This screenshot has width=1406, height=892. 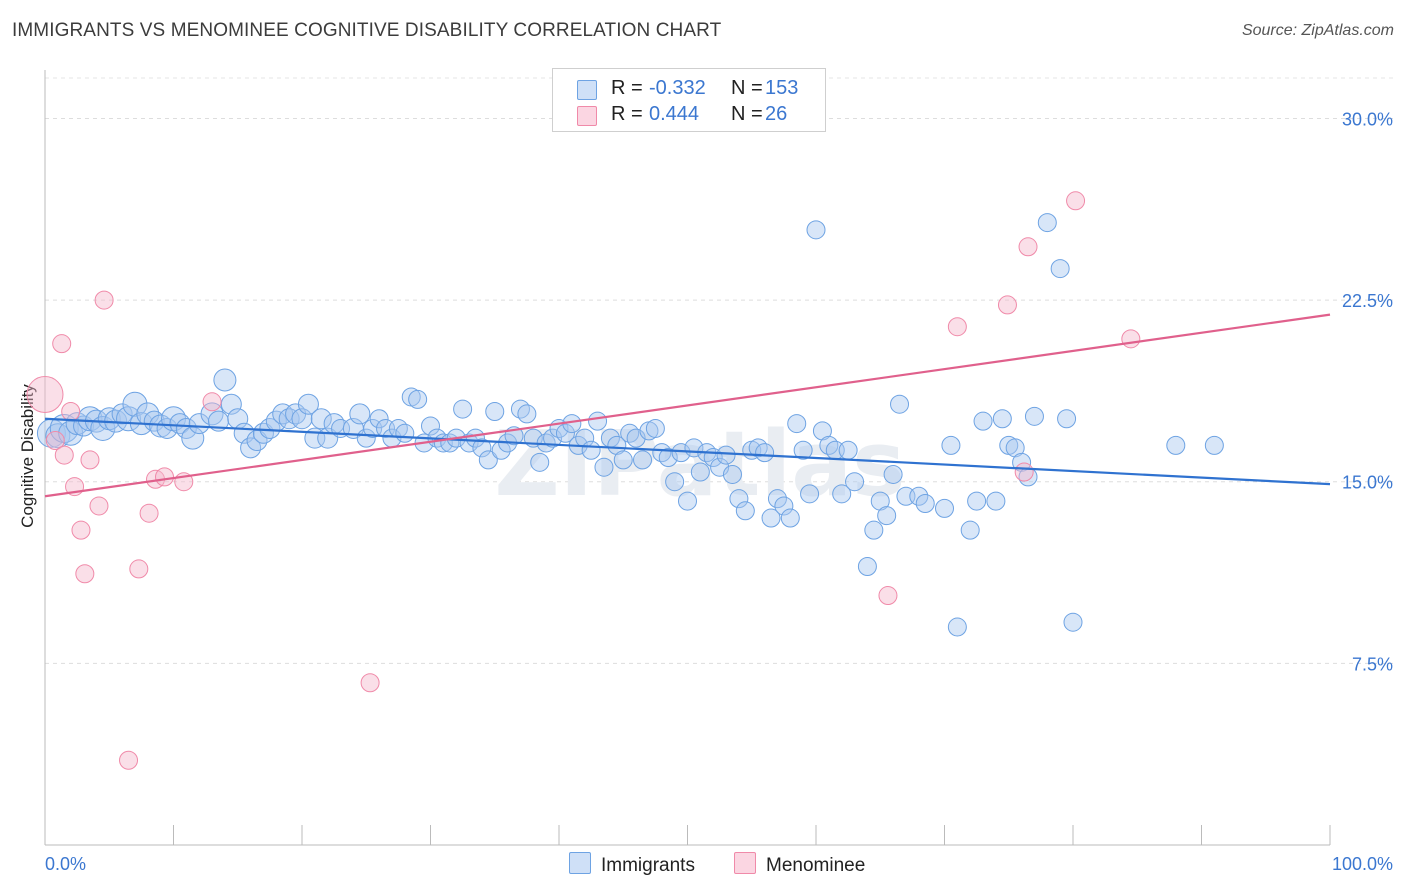 What do you see at coordinates (1372, 664) in the screenshot?
I see `y-tick-label: 7.5%` at bounding box center [1372, 664].